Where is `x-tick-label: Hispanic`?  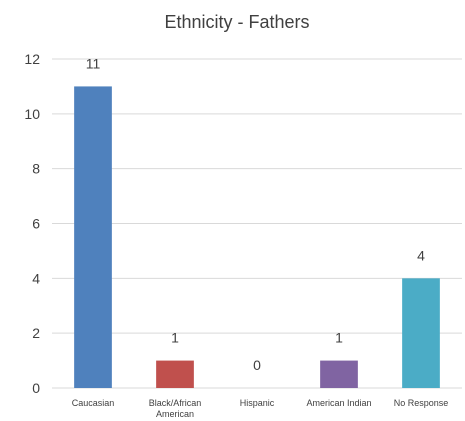
x-tick-label: Hispanic is located at coordinates (257, 403).